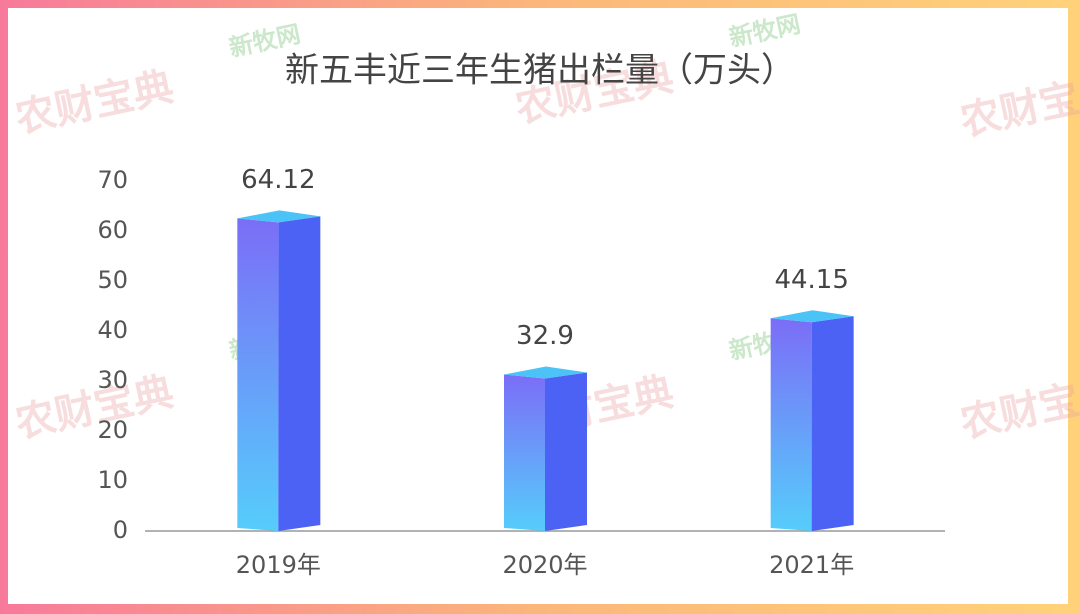 Image resolution: width=1080 pixels, height=614 pixels. I want to click on y-tick-label: 20, so click(112, 430).